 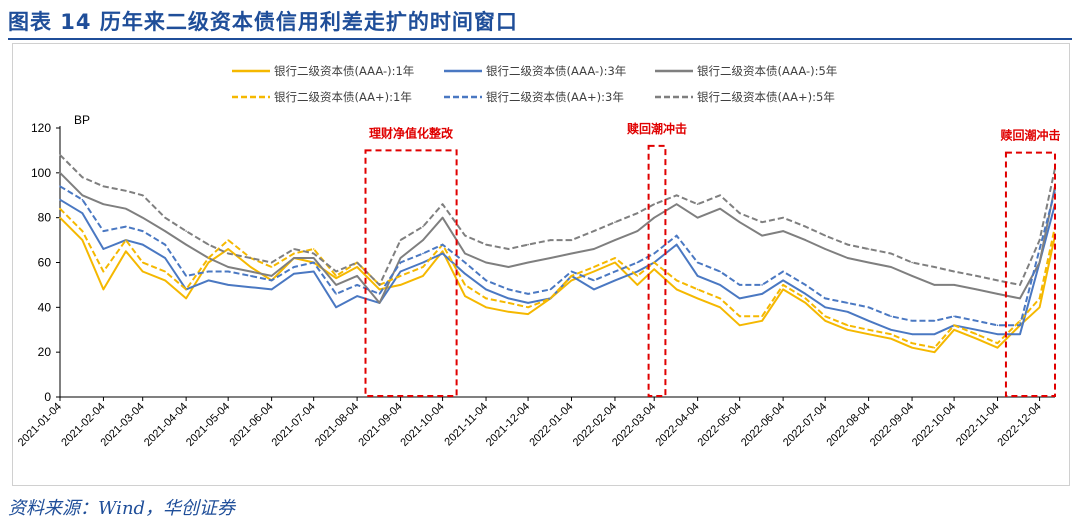 What do you see at coordinates (763, 425) in the screenshot?
I see `x-tick-label: 2022-06-04` at bounding box center [763, 425].